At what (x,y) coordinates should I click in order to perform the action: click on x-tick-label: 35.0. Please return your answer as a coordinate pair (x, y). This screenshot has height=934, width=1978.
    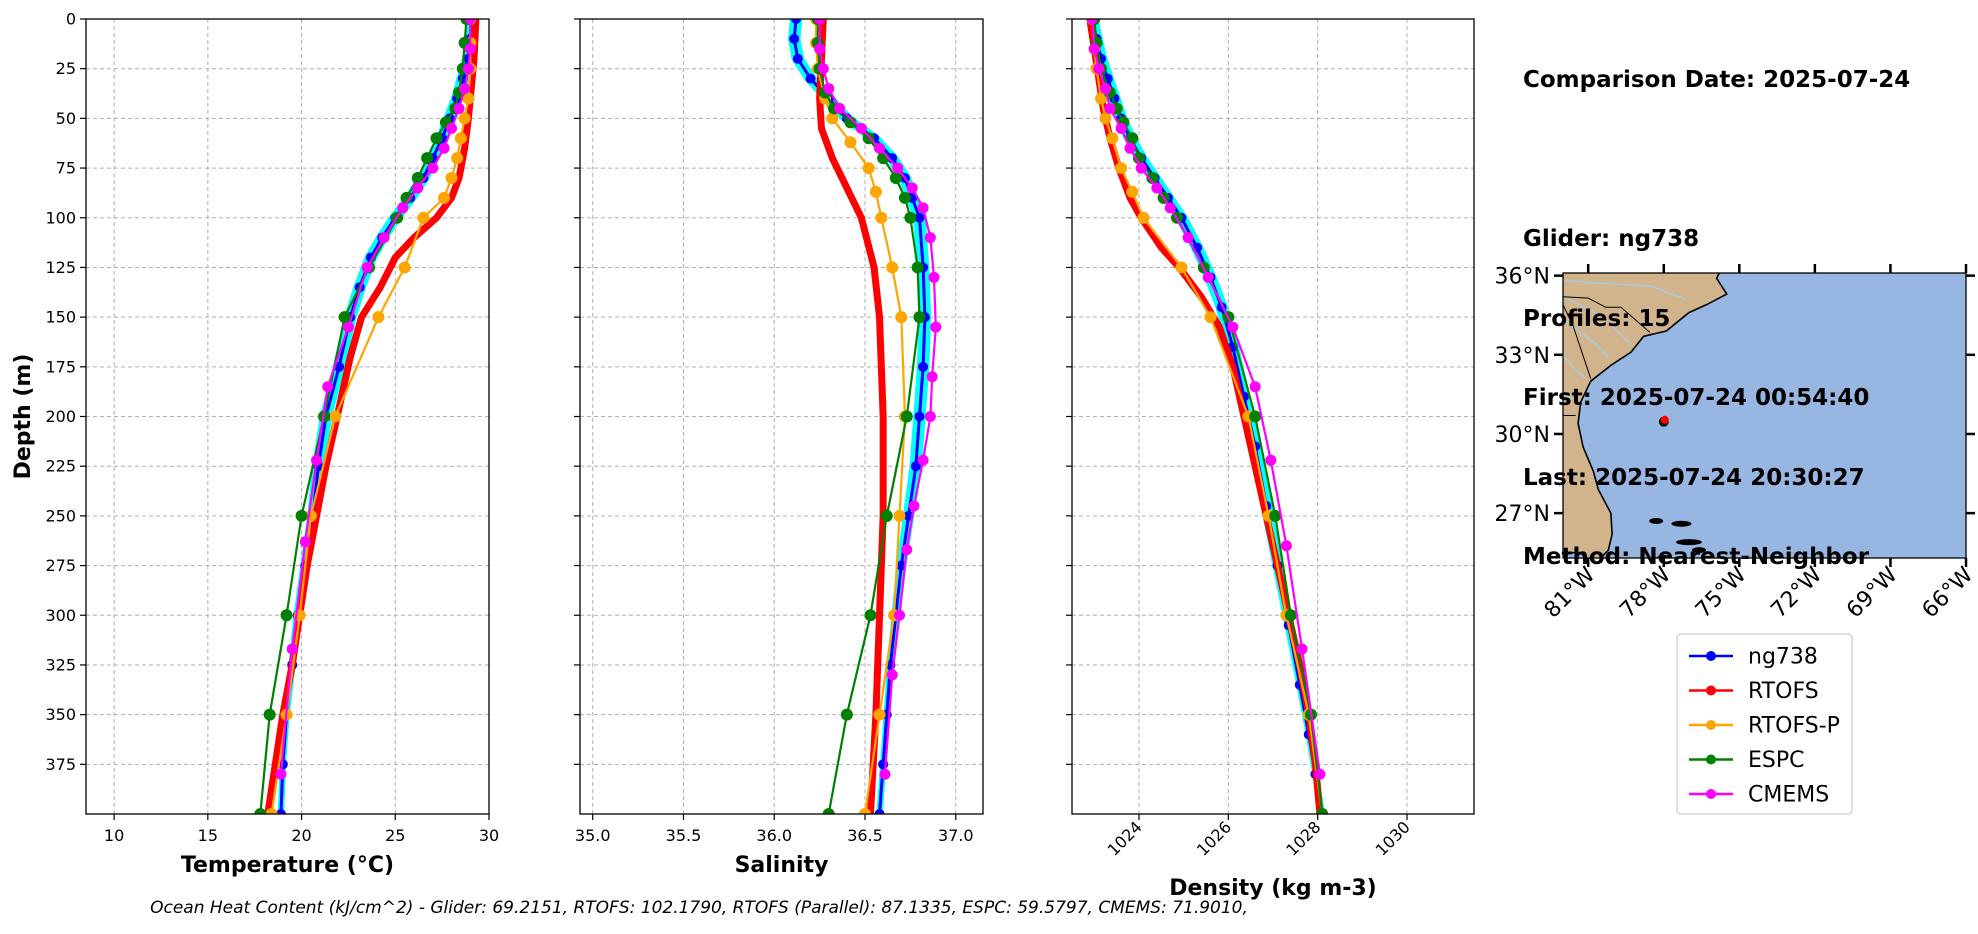
    Looking at the image, I should click on (593, 835).